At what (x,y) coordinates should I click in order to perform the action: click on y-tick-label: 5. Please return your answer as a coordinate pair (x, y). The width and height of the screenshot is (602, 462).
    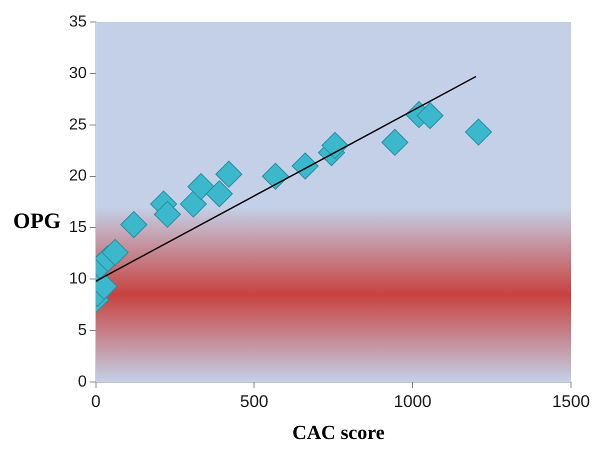
    Looking at the image, I should click on (82, 330).